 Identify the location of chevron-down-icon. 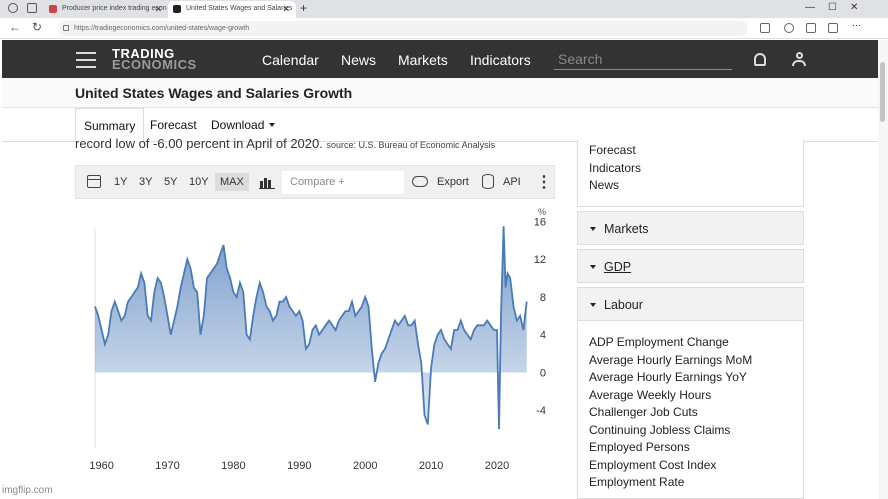
(272, 125).